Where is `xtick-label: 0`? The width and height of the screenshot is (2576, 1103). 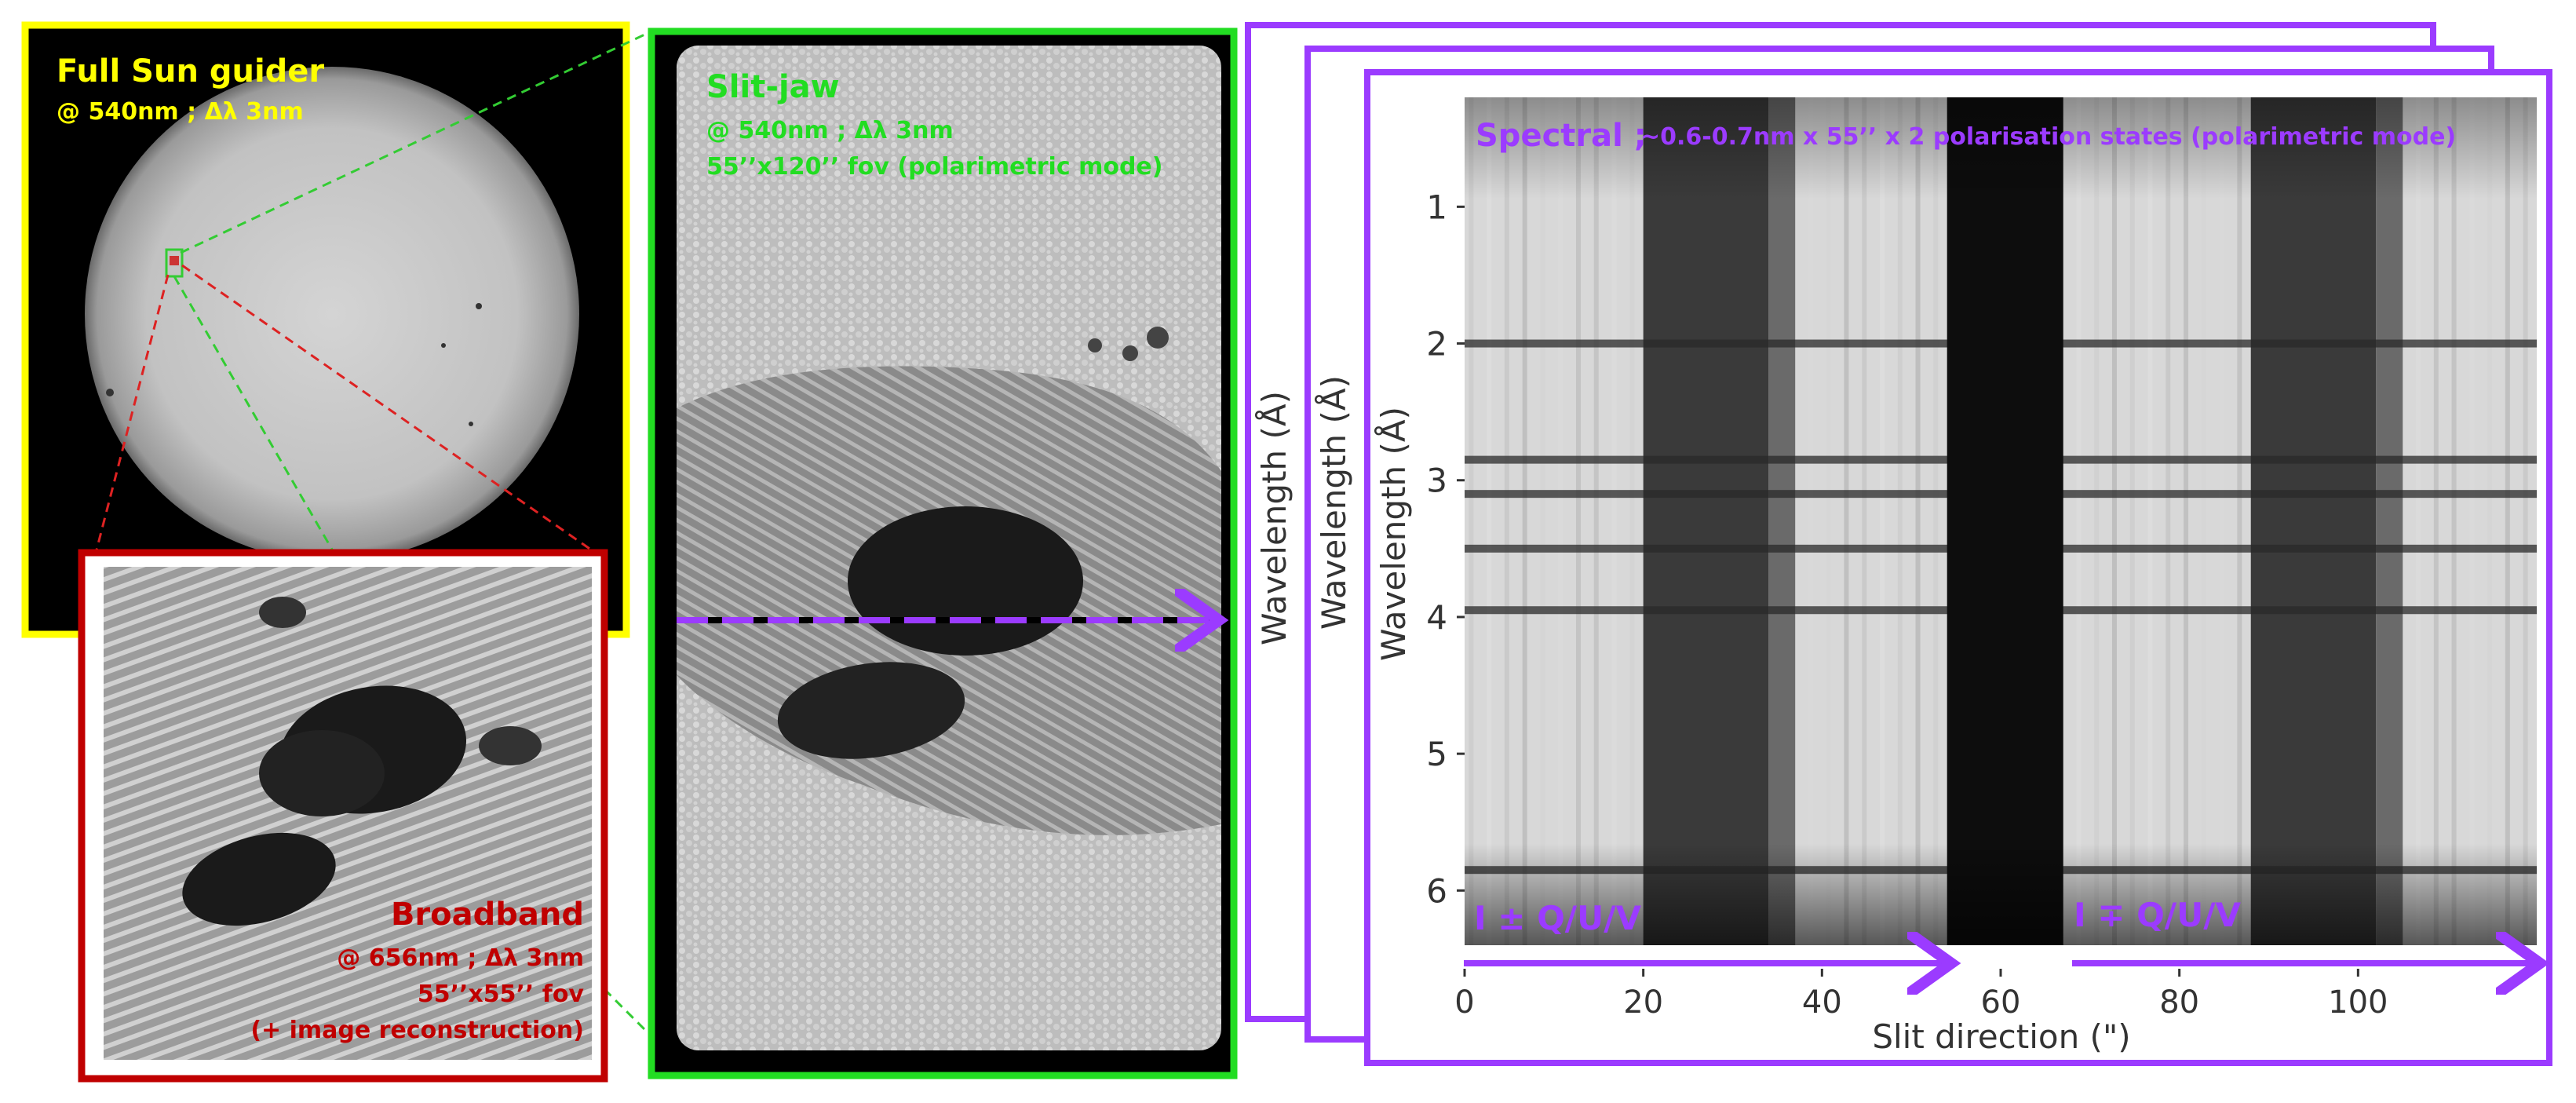 xtick-label: 0 is located at coordinates (1464, 1002).